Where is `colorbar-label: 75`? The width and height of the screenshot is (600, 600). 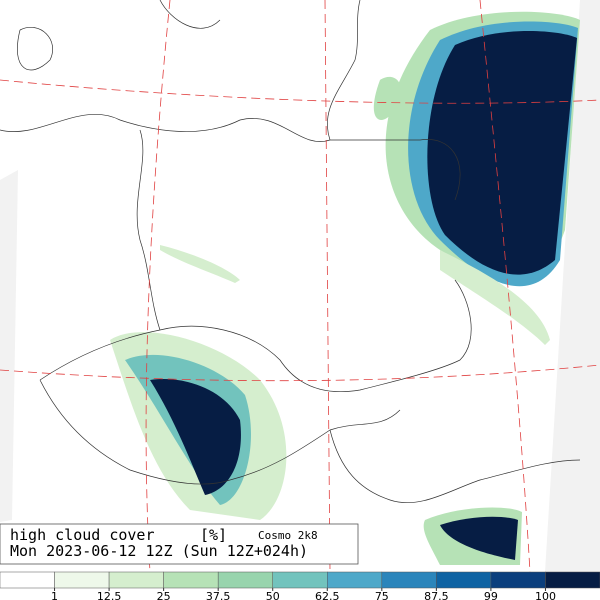
colorbar-label: 75 is located at coordinates (382, 595).